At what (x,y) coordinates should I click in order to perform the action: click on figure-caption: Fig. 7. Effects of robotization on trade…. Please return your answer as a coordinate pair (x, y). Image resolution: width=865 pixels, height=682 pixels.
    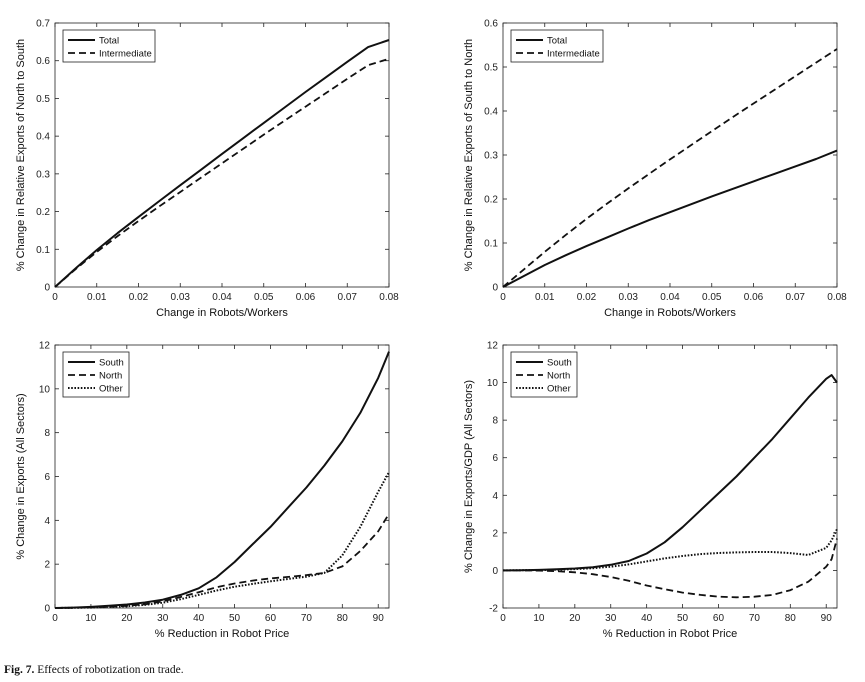
    Looking at the image, I should click on (94, 670).